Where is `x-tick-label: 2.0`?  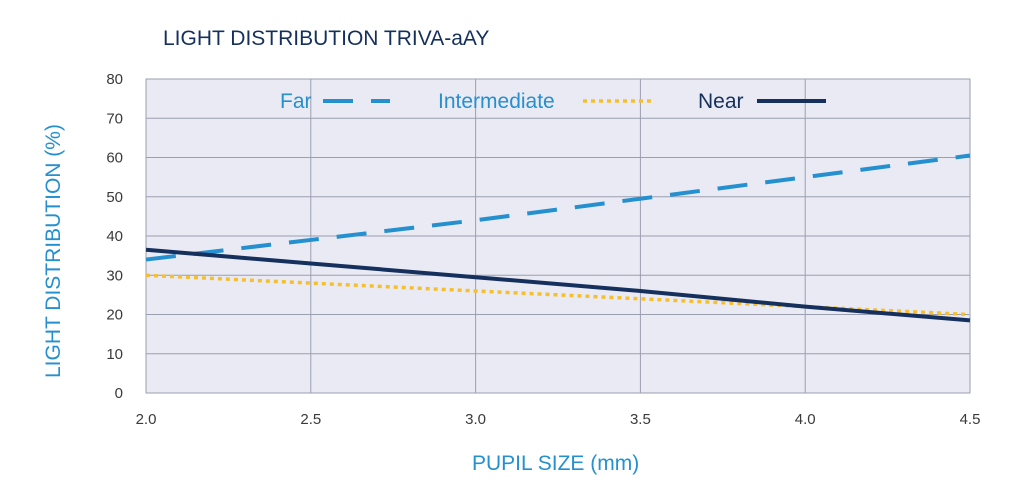
x-tick-label: 2.0 is located at coordinates (146, 419).